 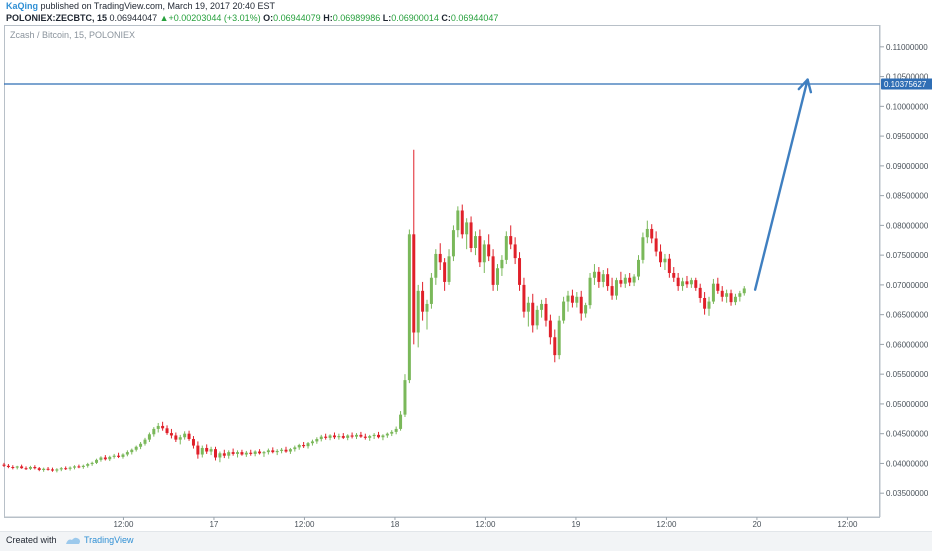 What do you see at coordinates (446, 18) in the screenshot?
I see `close-label: C:` at bounding box center [446, 18].